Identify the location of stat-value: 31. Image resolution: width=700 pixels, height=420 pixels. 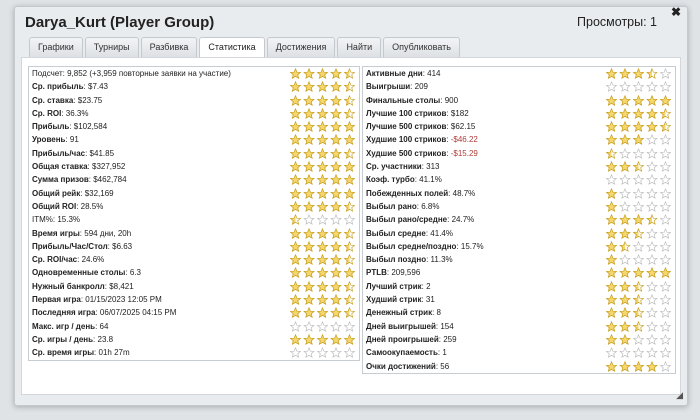
(429, 300).